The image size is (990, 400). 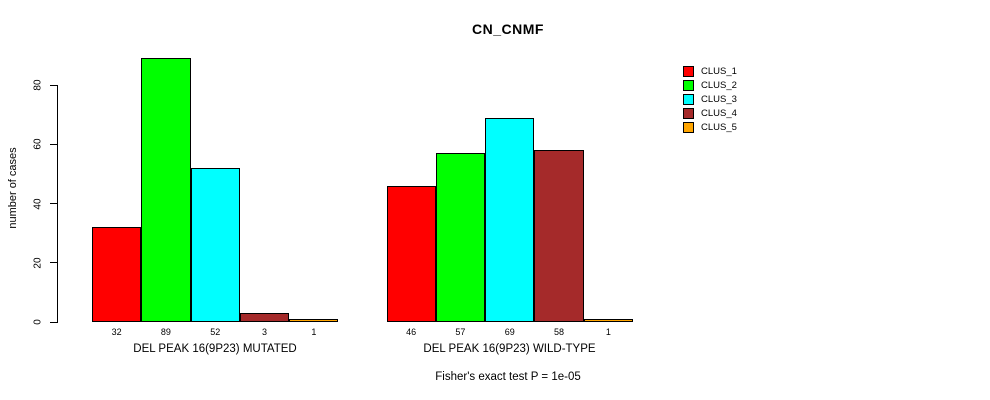 What do you see at coordinates (38, 203) in the screenshot?
I see `y-tick-label: 40` at bounding box center [38, 203].